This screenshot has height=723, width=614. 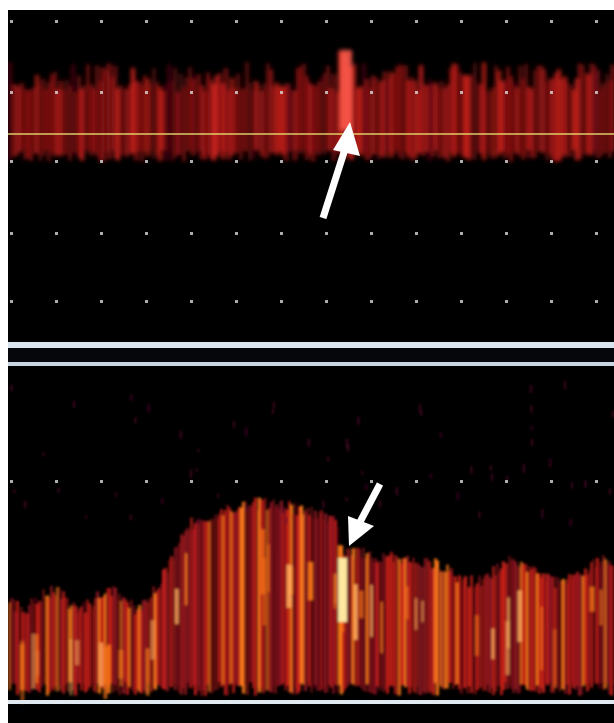 I want to click on lower-baseline, so click(x=311, y=702).